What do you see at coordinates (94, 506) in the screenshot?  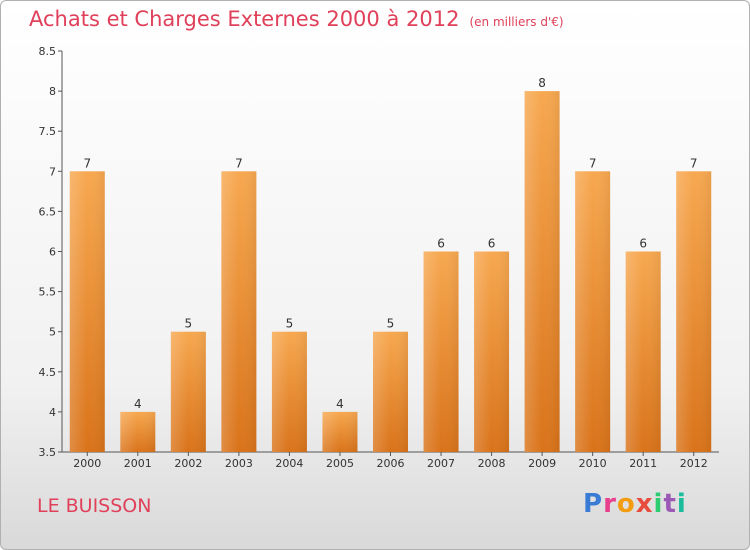 I see `place-name: LE BUISSON` at bounding box center [94, 506].